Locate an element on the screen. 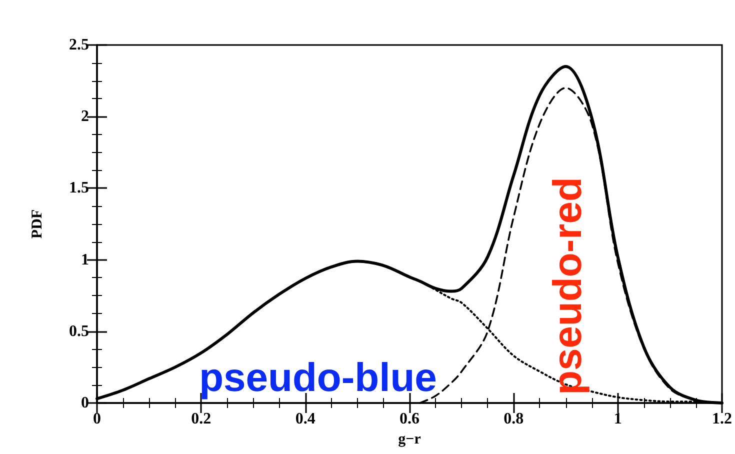 Image resolution: width=735 pixels, height=454 pixels. y-tick-label: 0.5 is located at coordinates (79, 331).